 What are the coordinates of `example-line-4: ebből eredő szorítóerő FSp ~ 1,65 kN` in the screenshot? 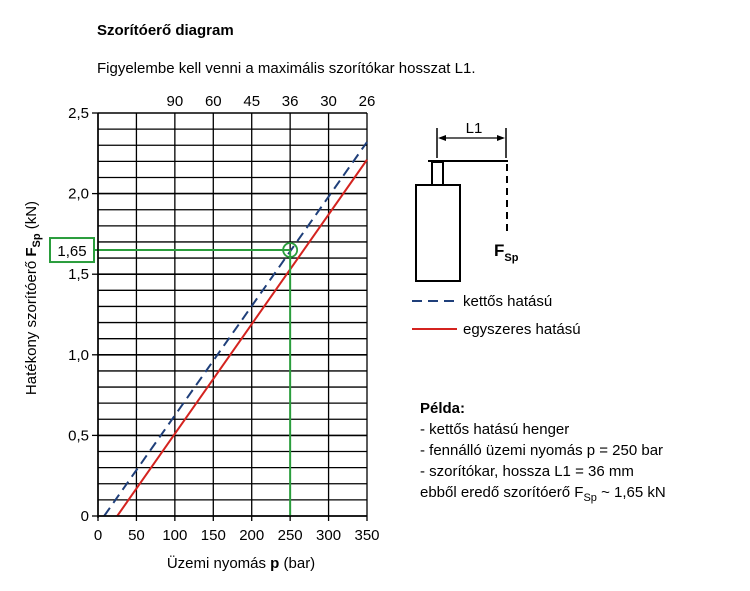 It's located at (543, 495).